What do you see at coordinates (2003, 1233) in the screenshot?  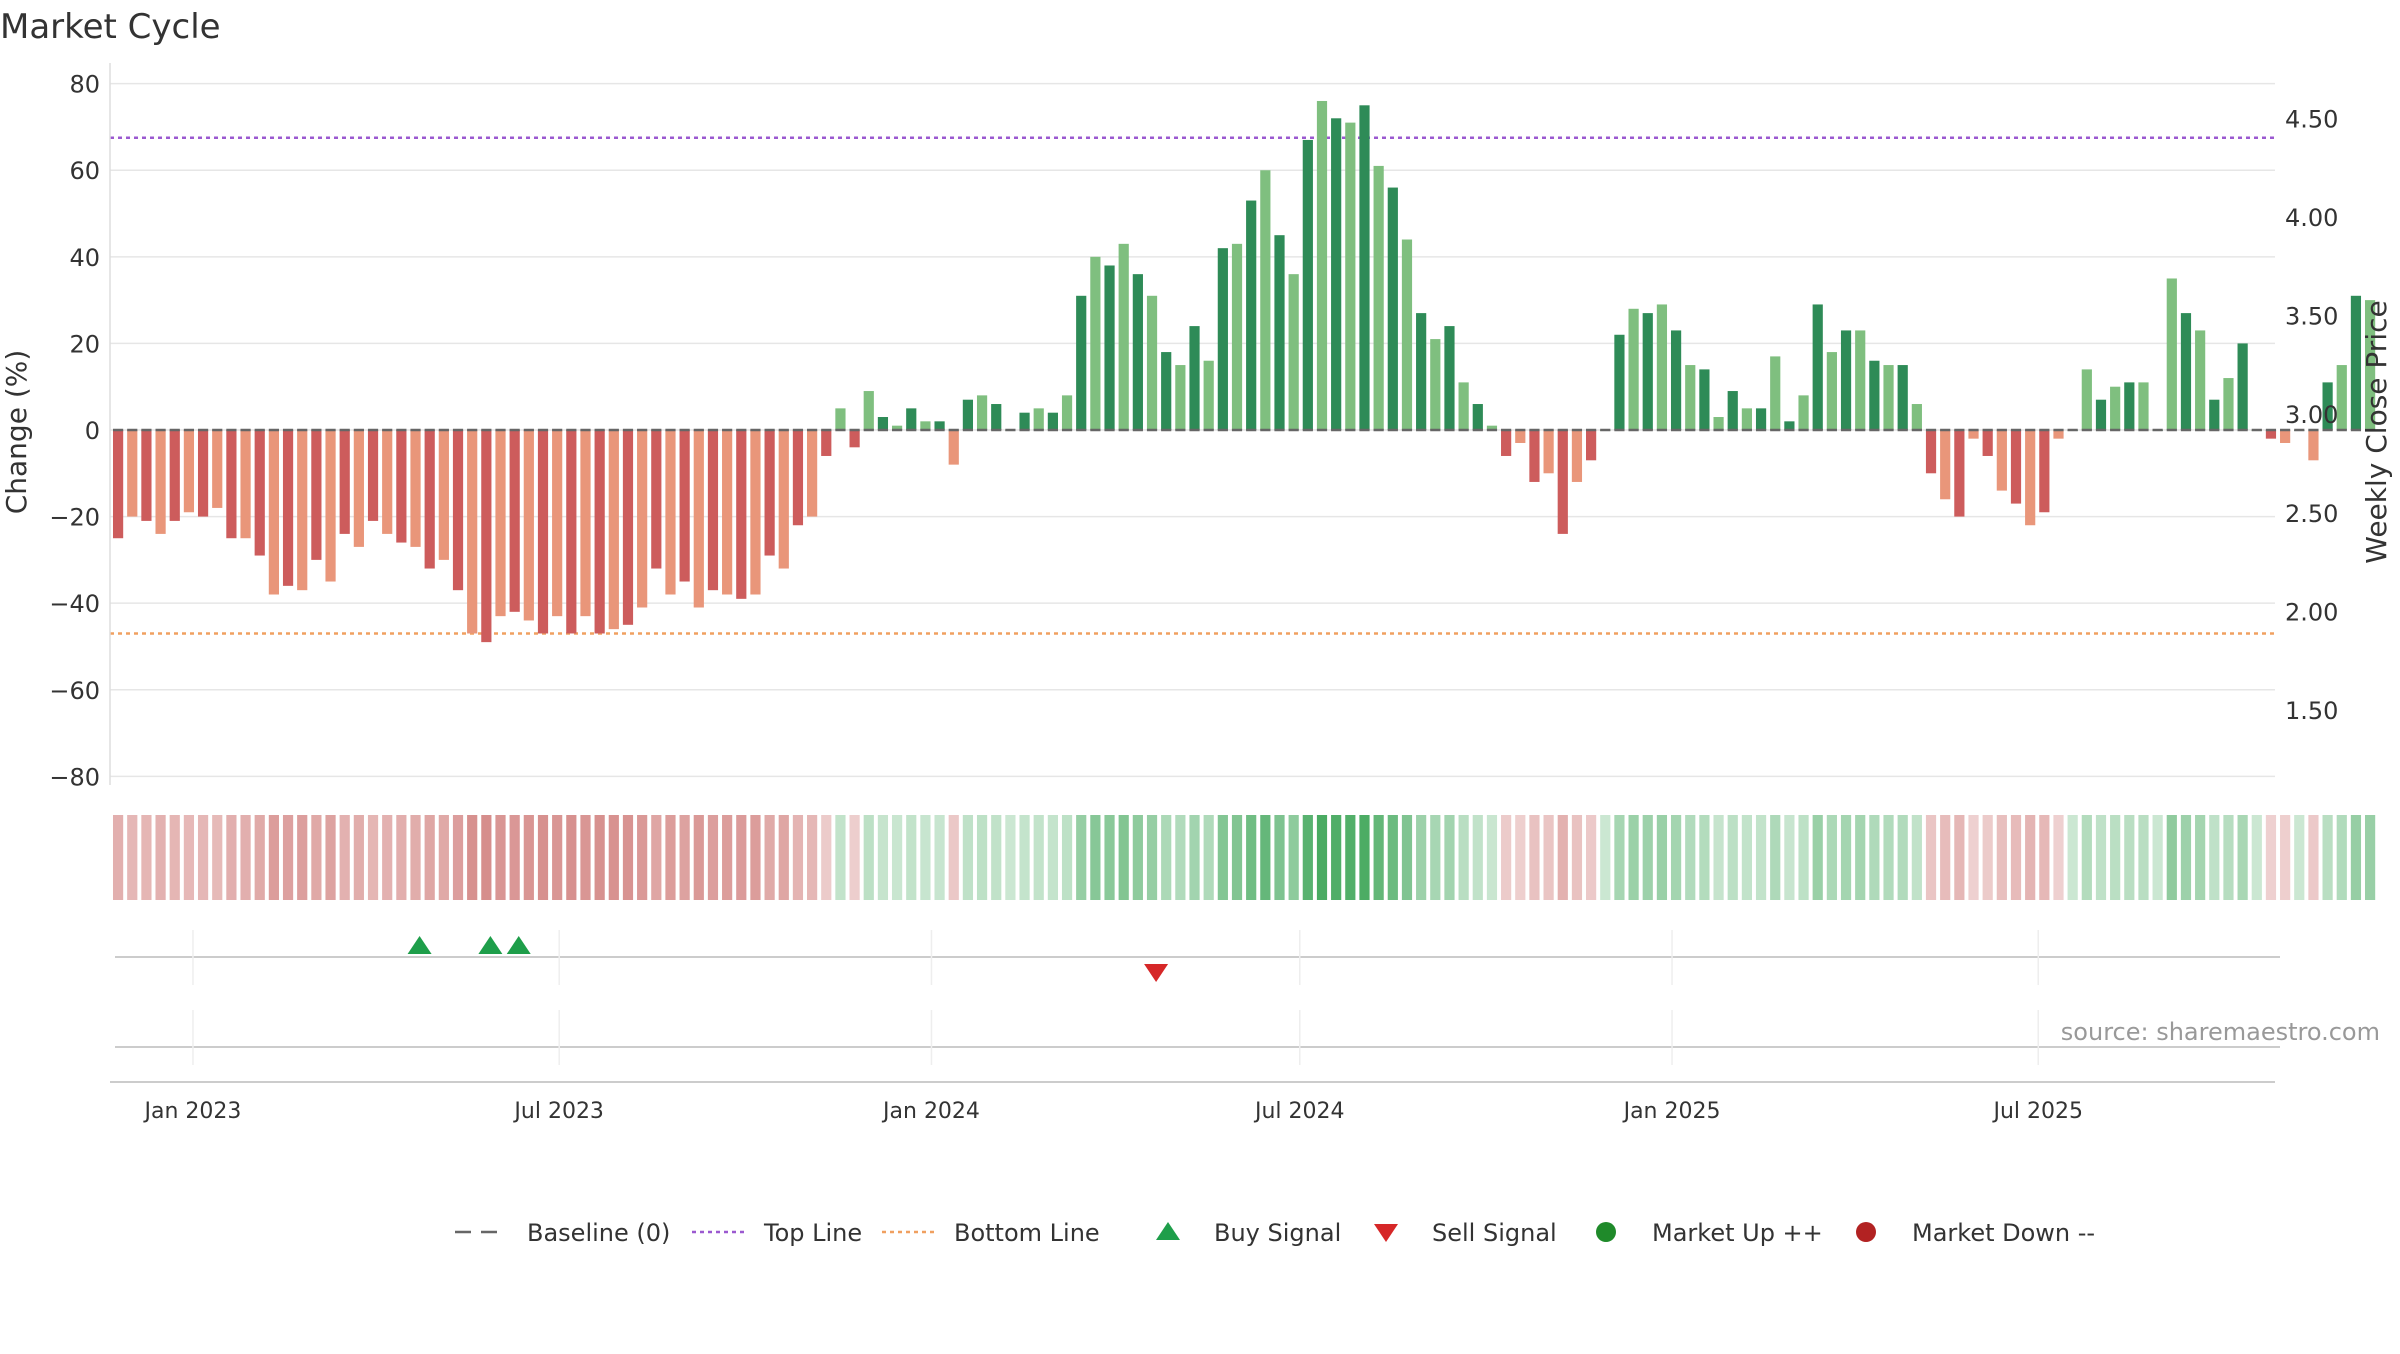 I see `legend-label: Market Down --` at bounding box center [2003, 1233].